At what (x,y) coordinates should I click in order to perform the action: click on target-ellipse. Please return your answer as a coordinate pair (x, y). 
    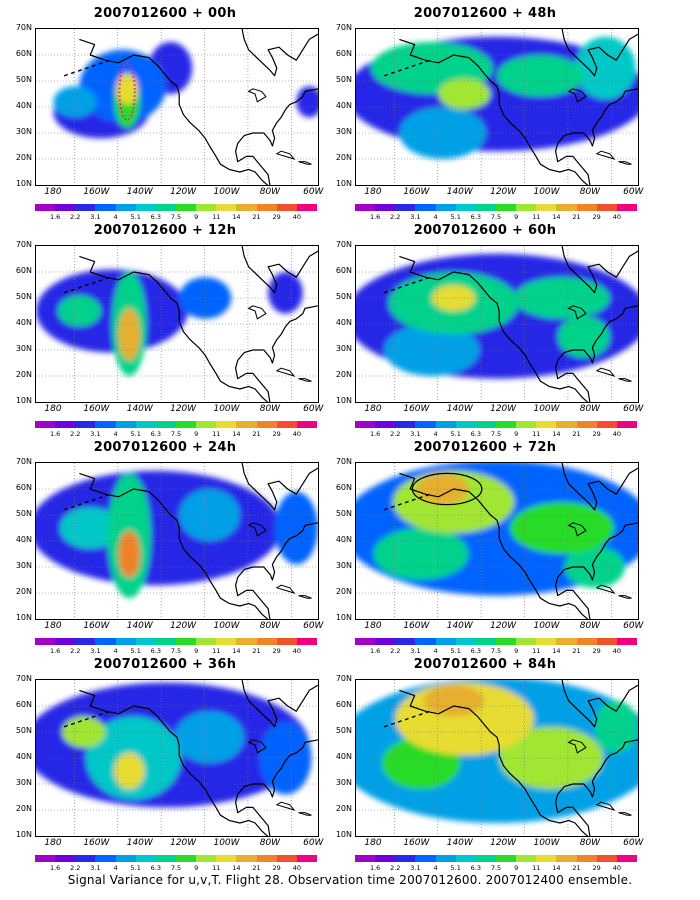
    Looking at the image, I should click on (447, 489).